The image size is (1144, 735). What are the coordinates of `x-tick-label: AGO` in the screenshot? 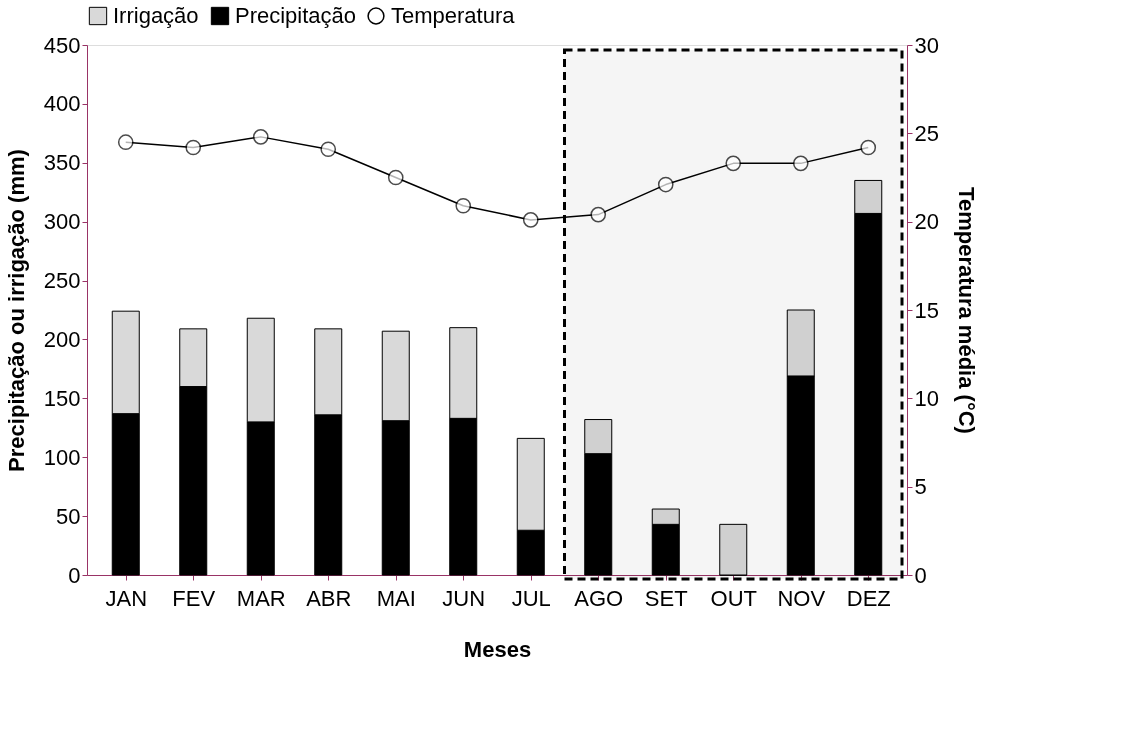 It's located at (599, 598).